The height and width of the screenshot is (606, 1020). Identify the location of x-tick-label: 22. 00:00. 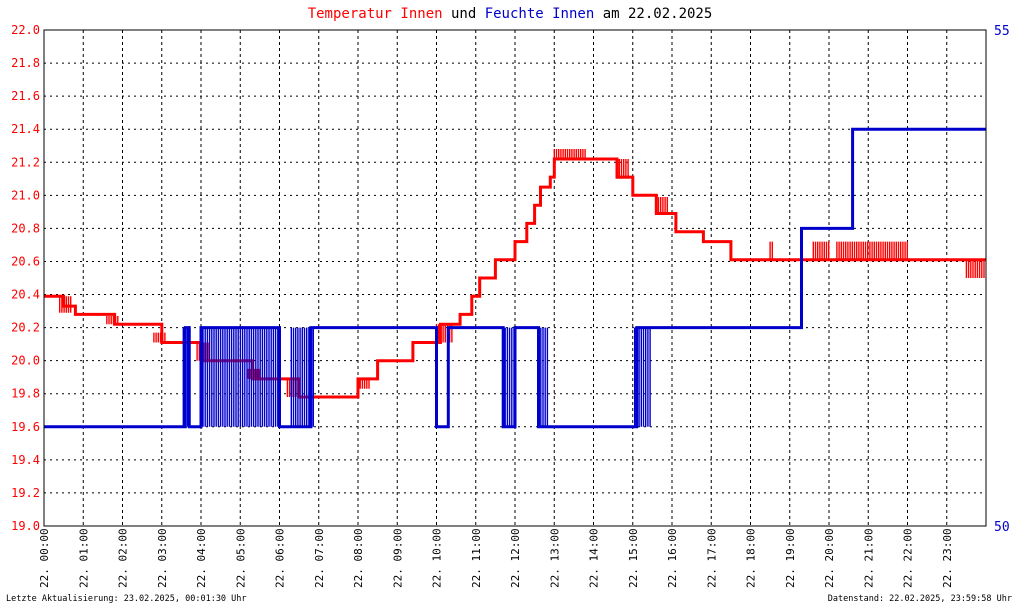
(44, 558).